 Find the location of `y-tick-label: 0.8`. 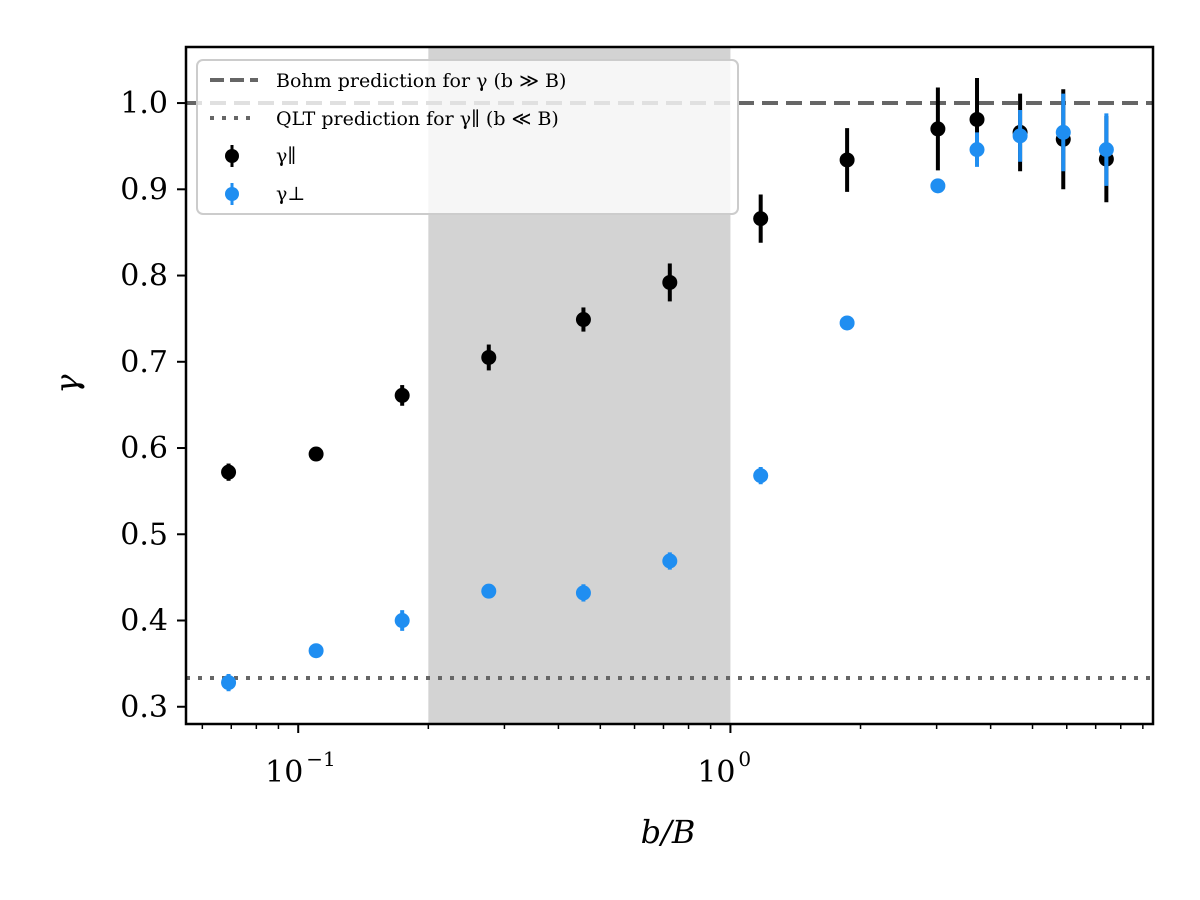

y-tick-label: 0.8 is located at coordinates (144, 276).